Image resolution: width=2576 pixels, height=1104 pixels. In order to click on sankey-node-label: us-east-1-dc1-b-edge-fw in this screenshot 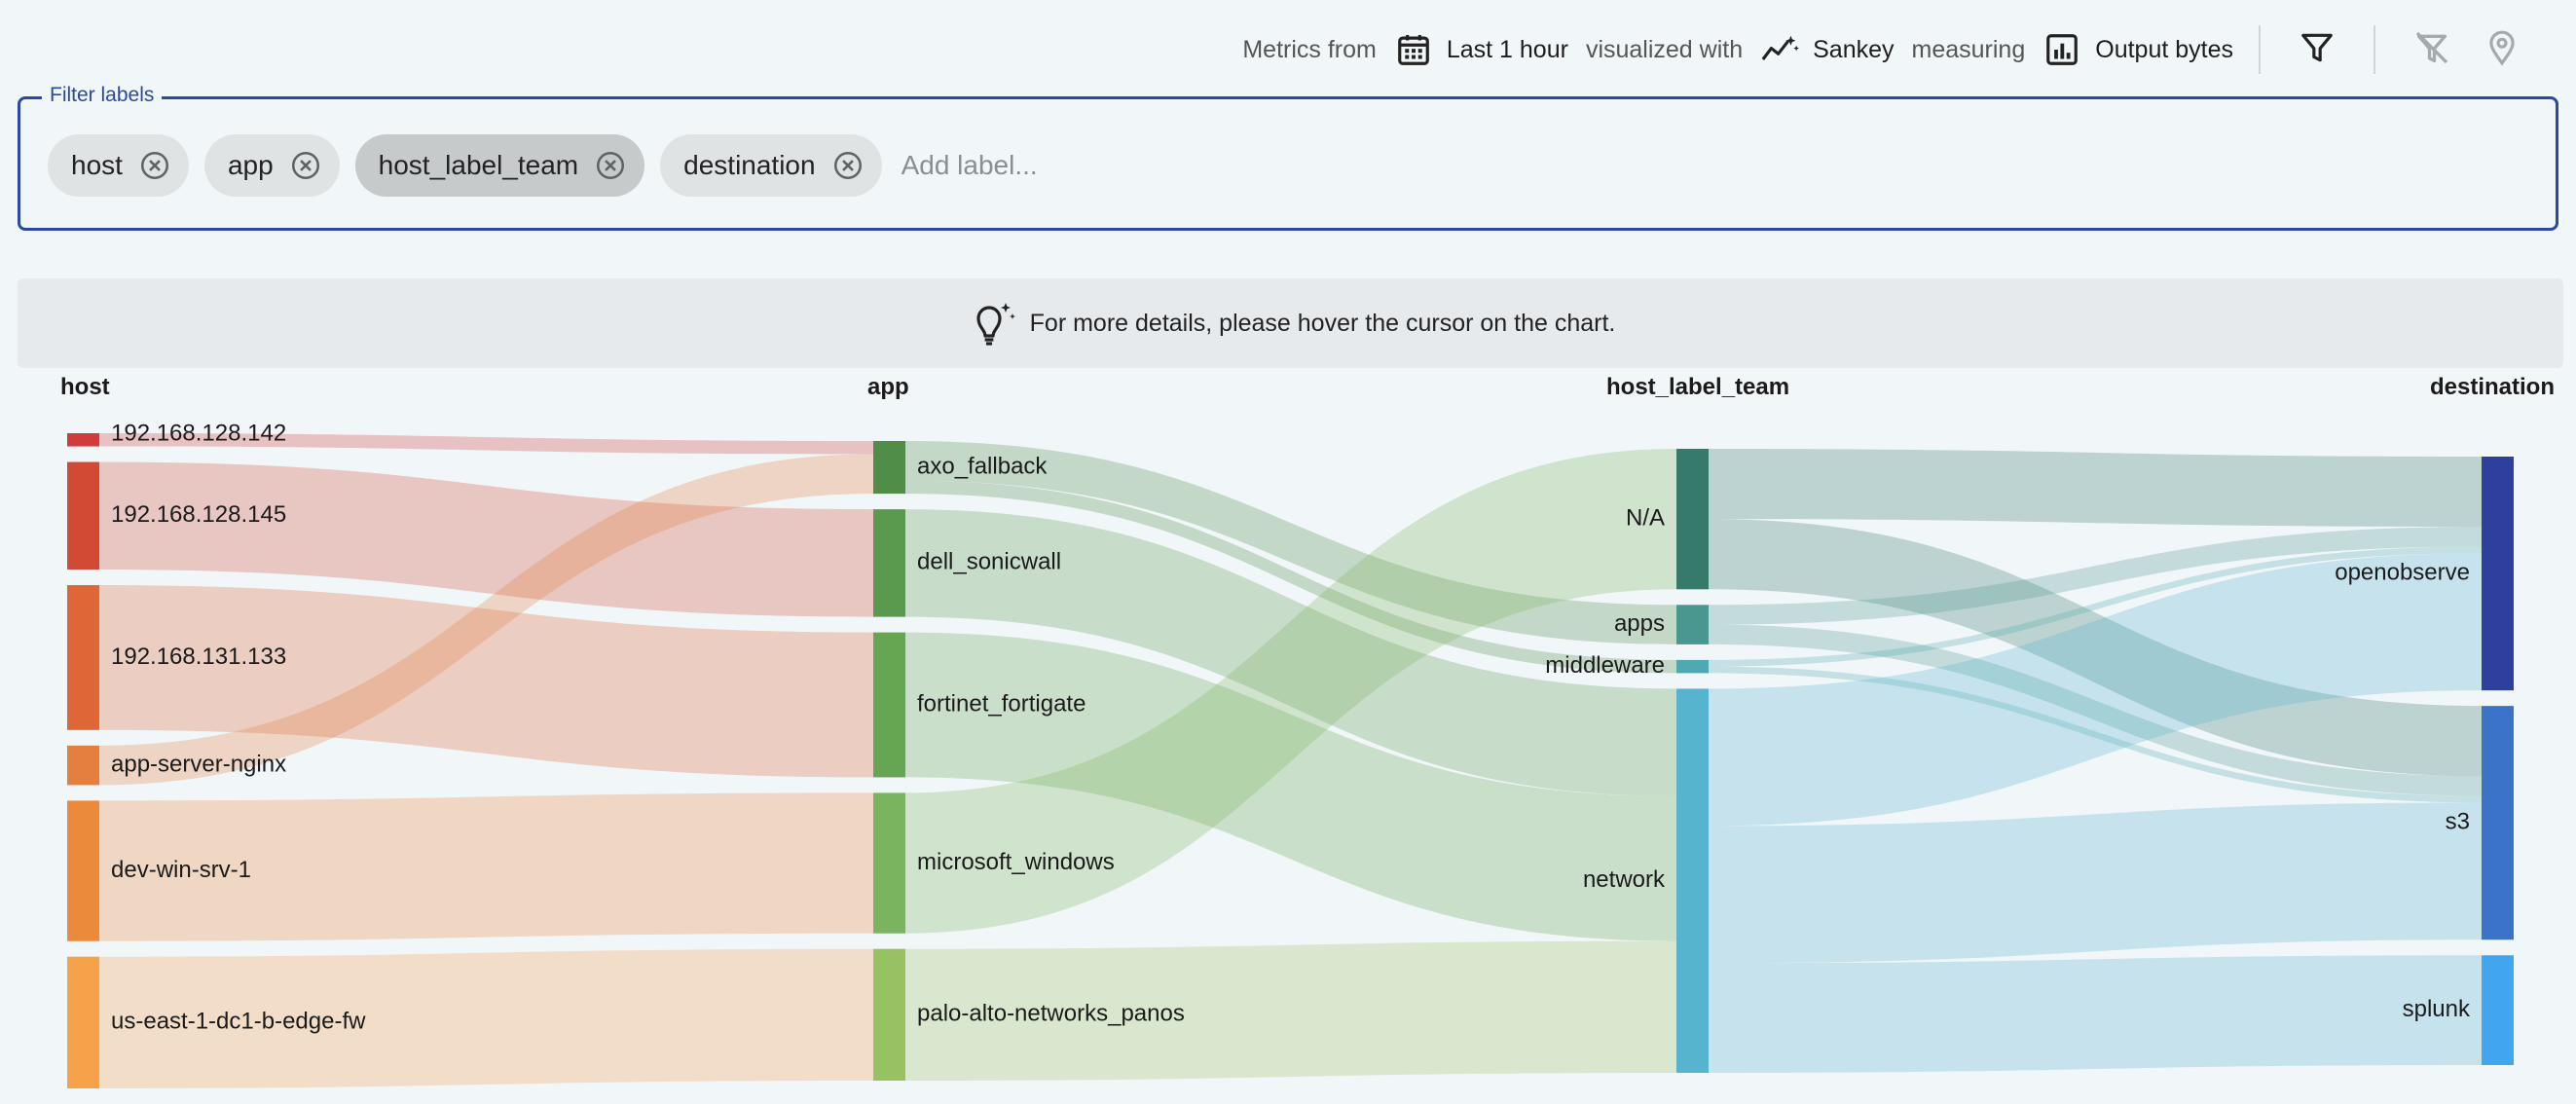, I will do `click(238, 1022)`.